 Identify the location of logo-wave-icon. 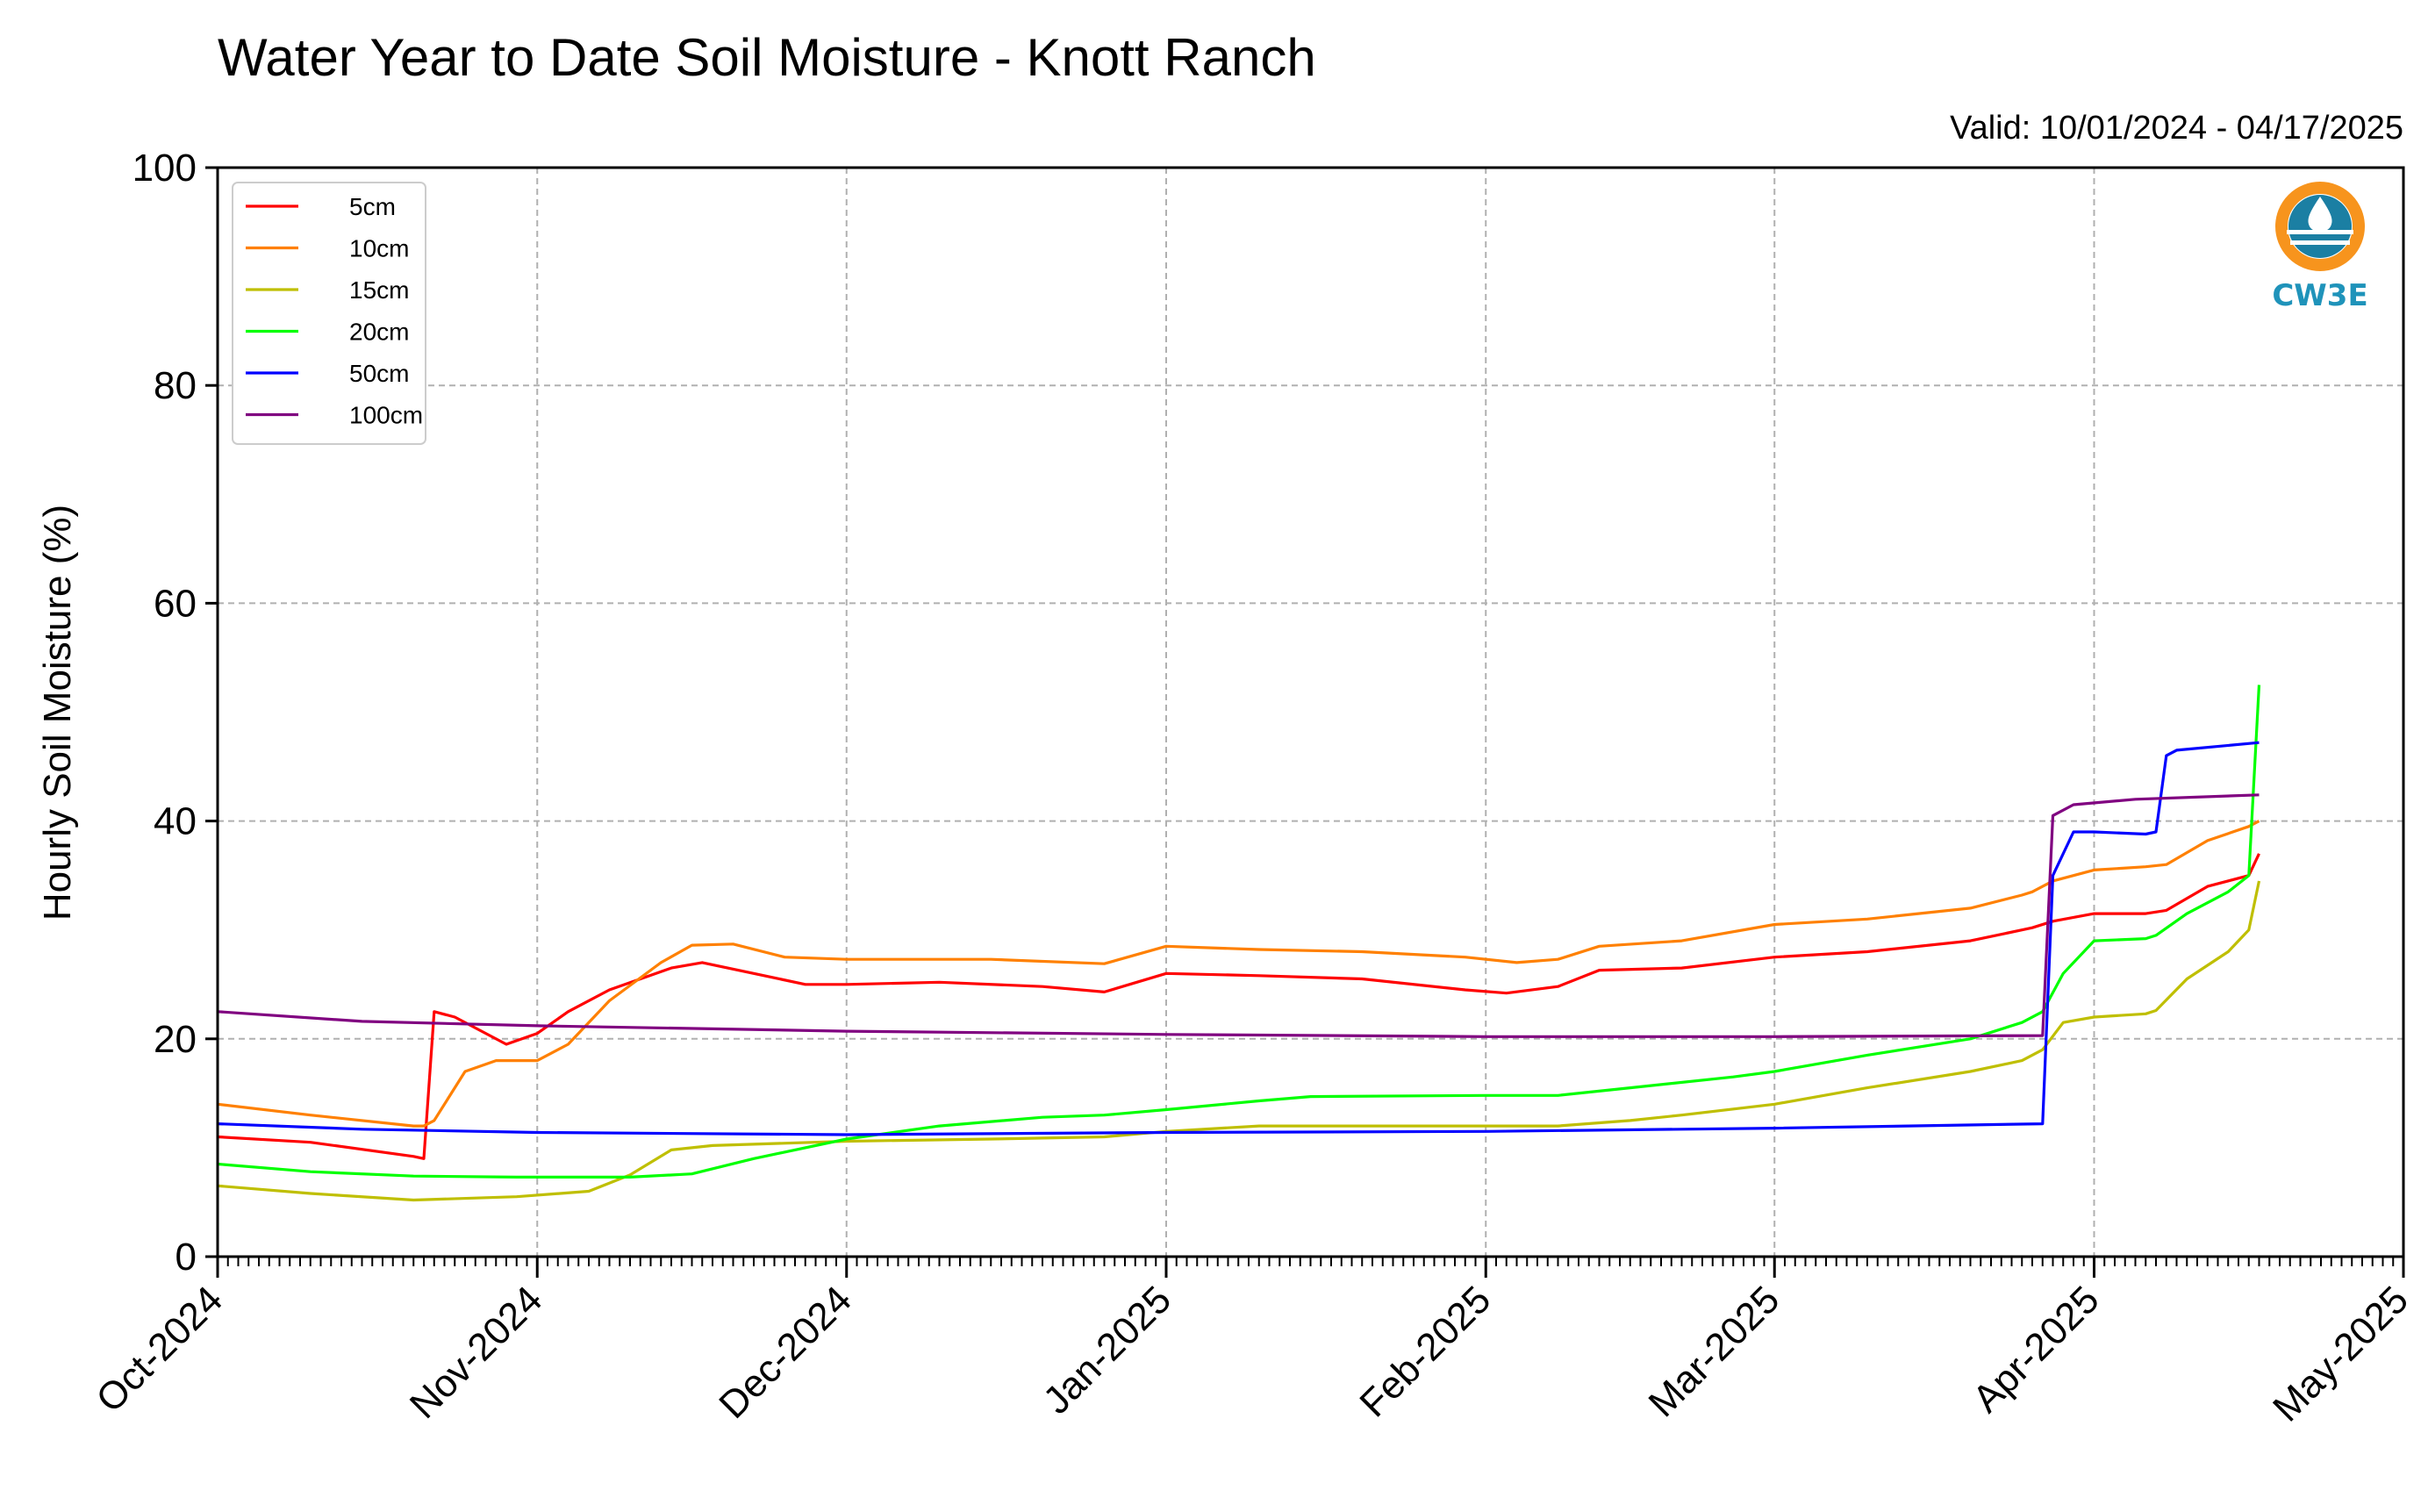
(2320, 232).